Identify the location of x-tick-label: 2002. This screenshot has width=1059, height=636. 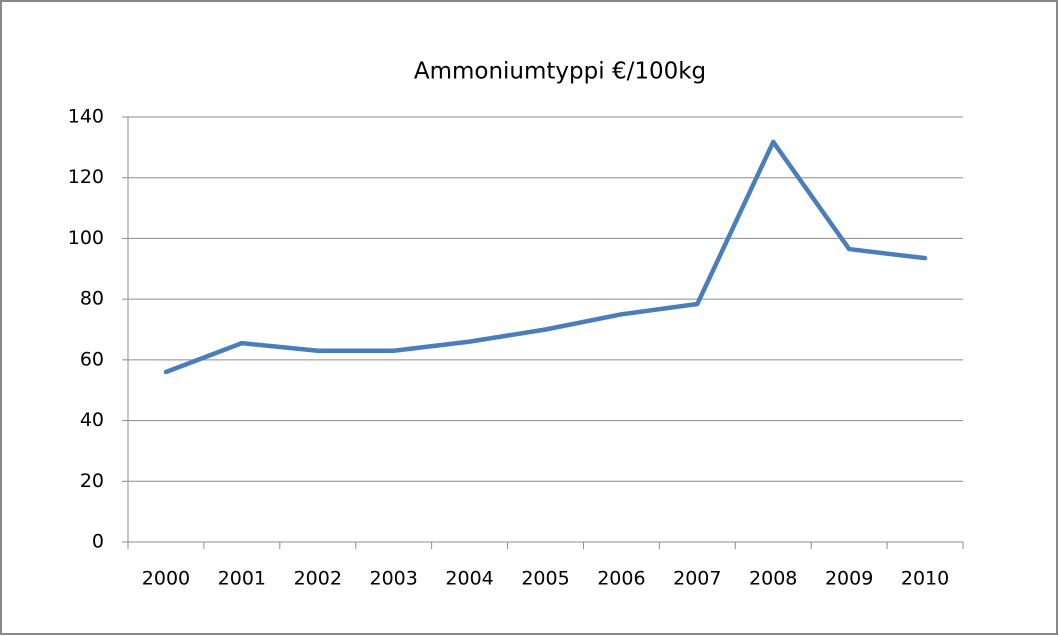
(318, 579).